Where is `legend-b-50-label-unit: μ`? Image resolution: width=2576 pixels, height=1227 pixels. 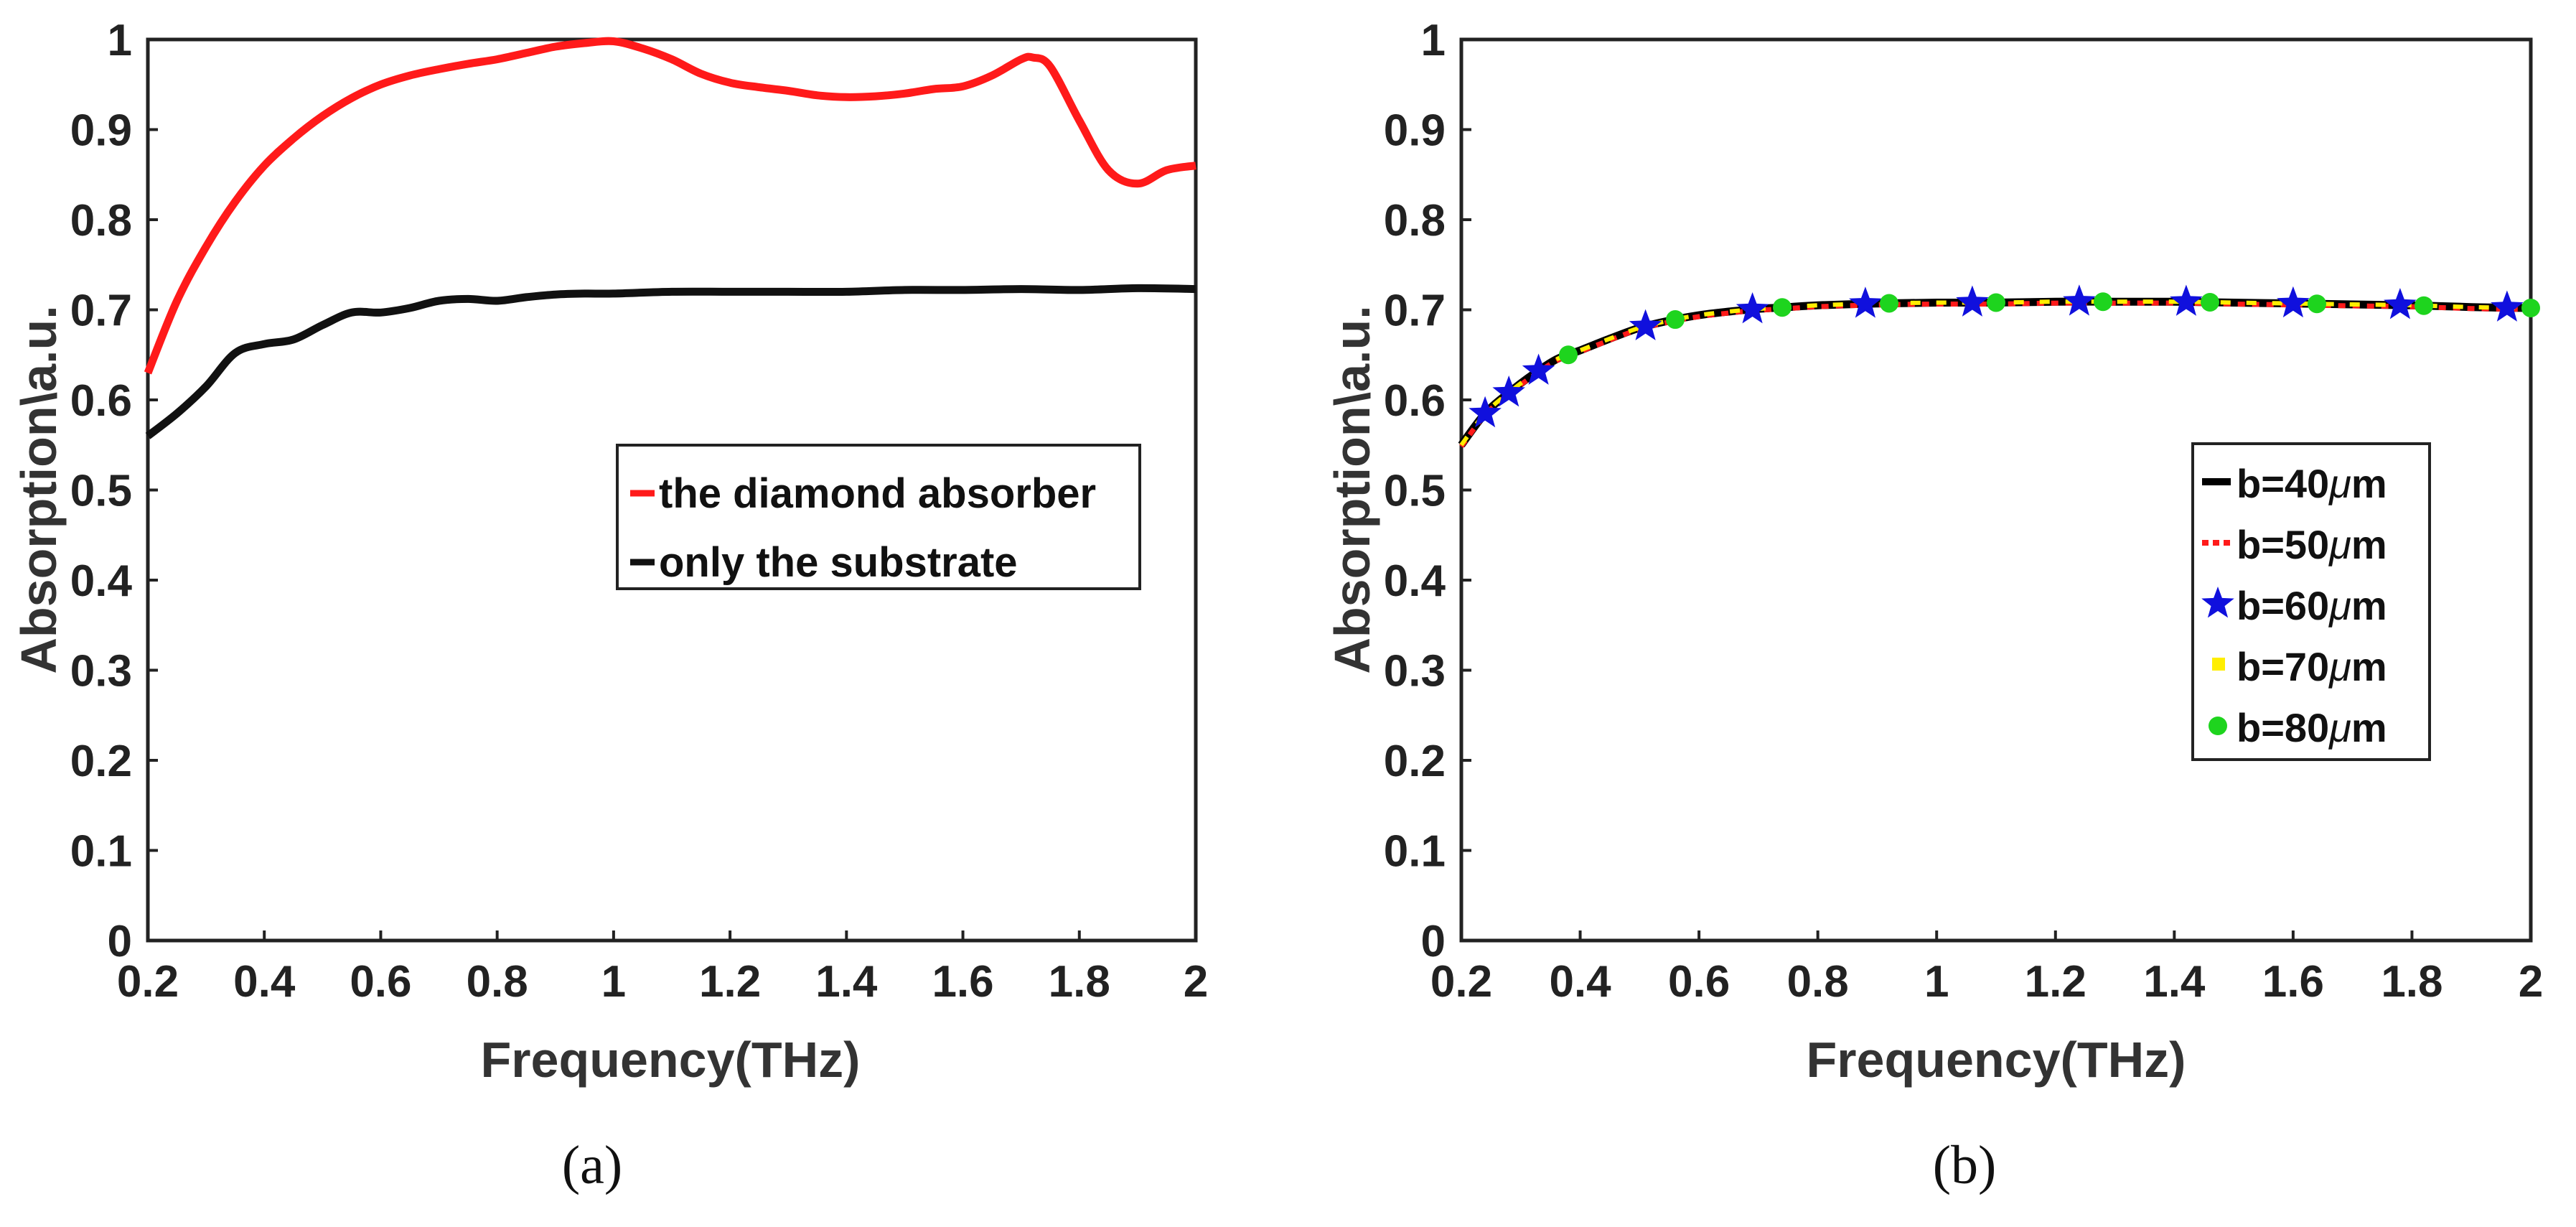 legend-b-50-label-unit: μ is located at coordinates (2340, 544).